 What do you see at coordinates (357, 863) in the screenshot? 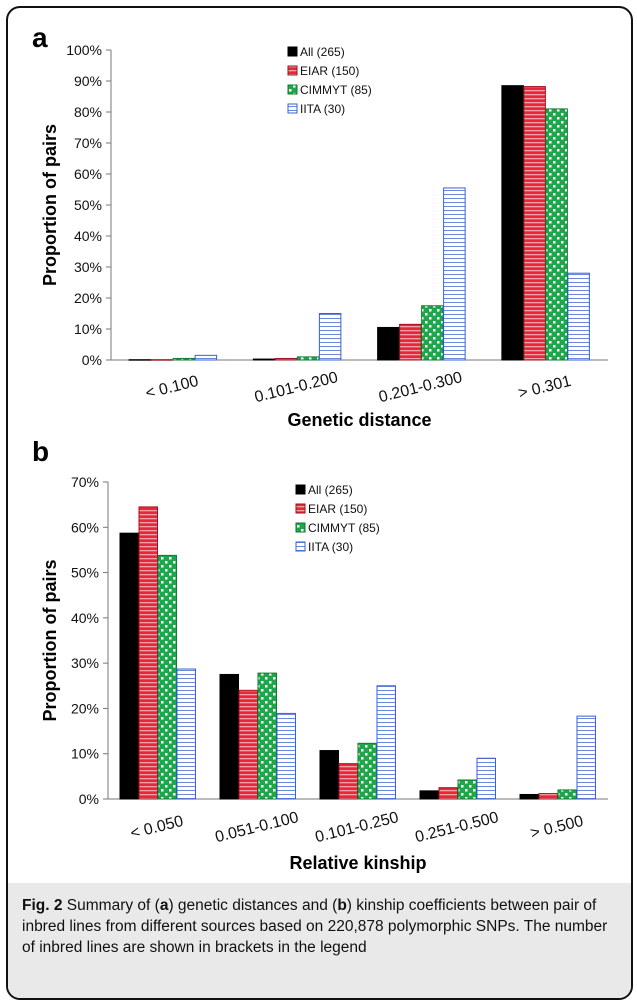
I see `x-axis-title: Relative kinship` at bounding box center [357, 863].